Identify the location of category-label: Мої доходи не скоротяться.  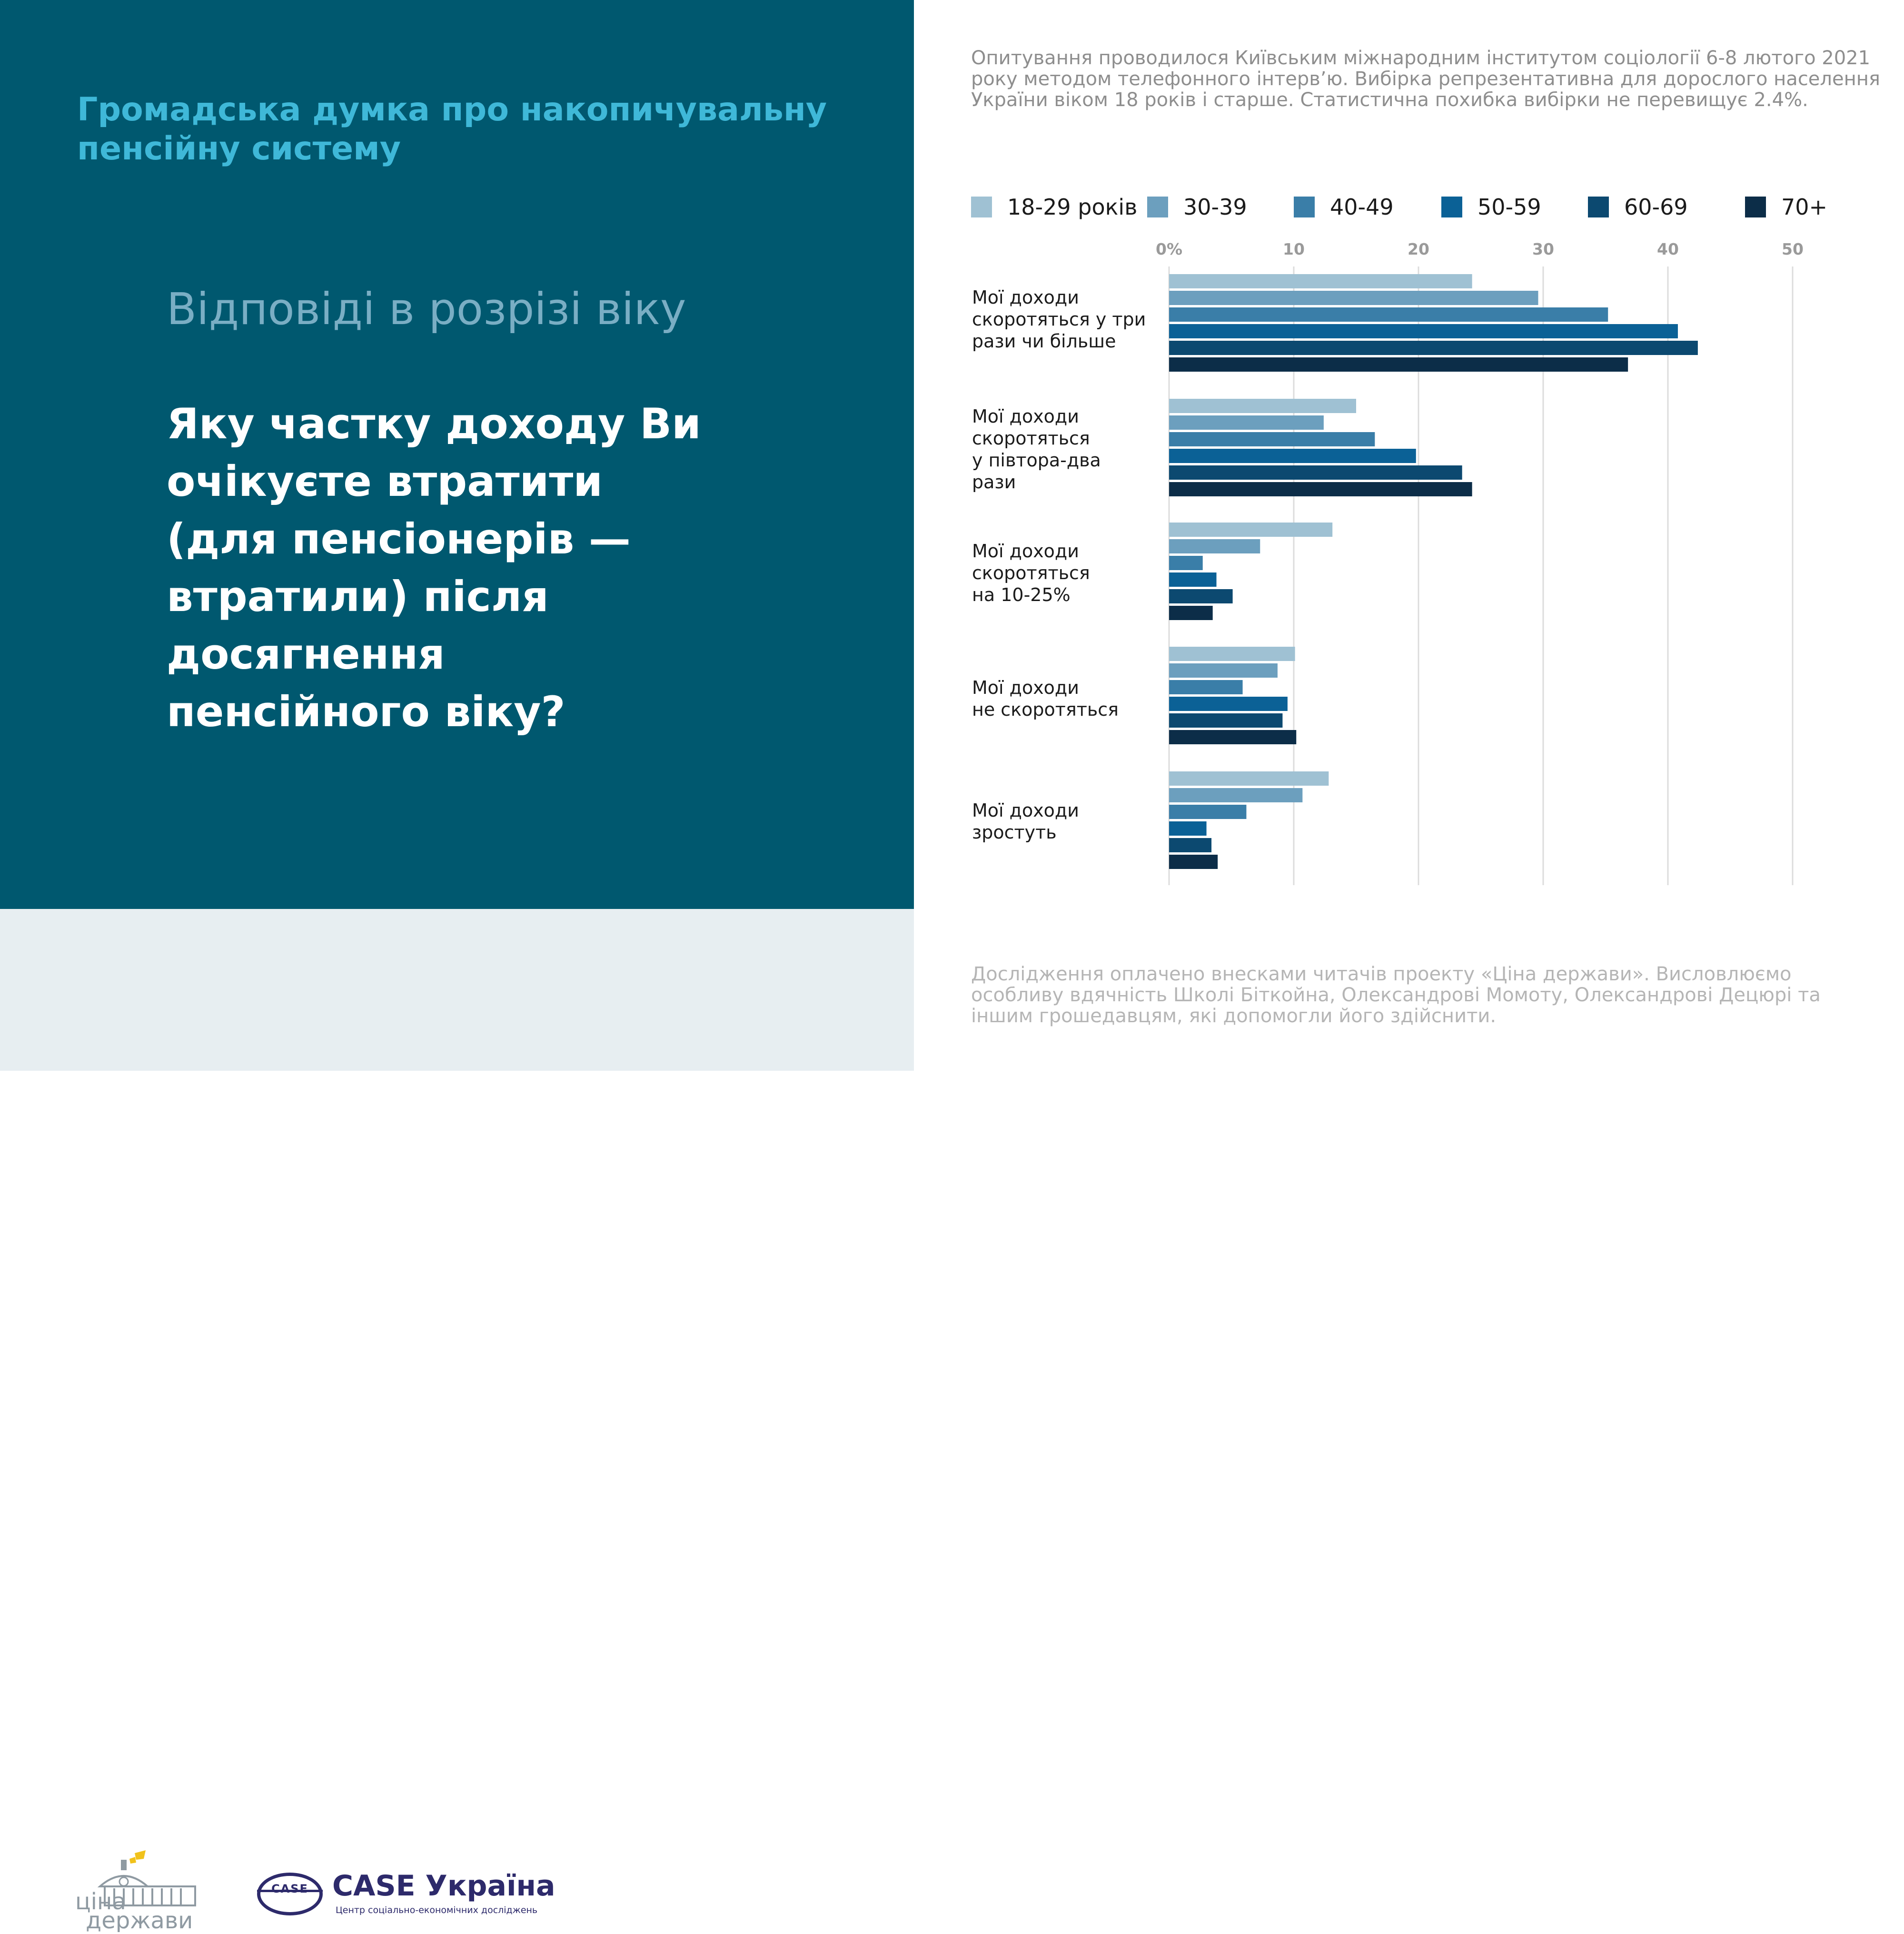
(1065, 698).